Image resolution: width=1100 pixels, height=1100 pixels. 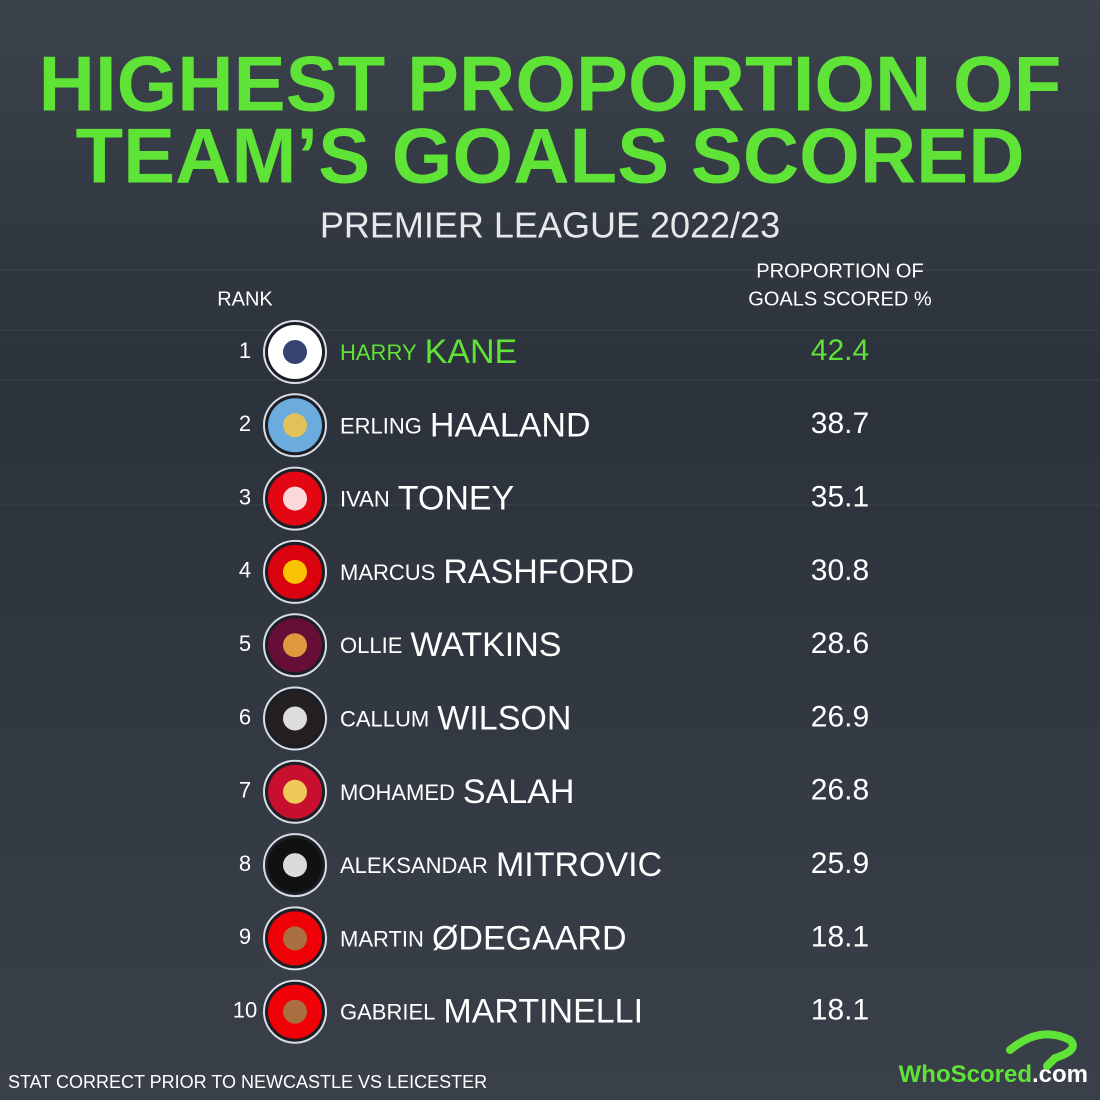 I want to click on last-name: WATKINS, so click(x=485, y=645).